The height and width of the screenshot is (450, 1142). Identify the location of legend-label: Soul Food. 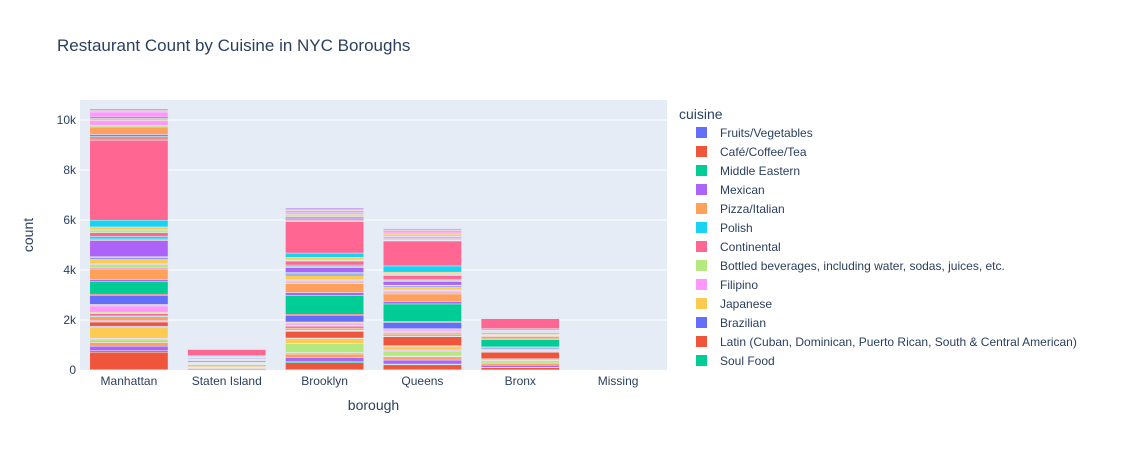
(747, 361).